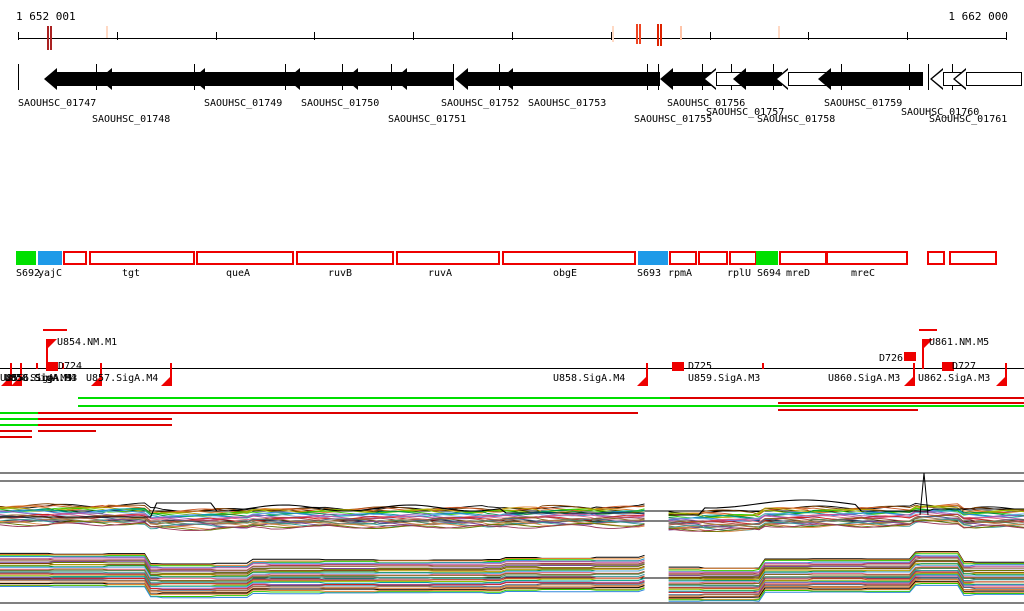 Image resolution: width=1024 pixels, height=611 pixels. I want to click on gene-label: SAOUHSC_01757, so click(745, 112).